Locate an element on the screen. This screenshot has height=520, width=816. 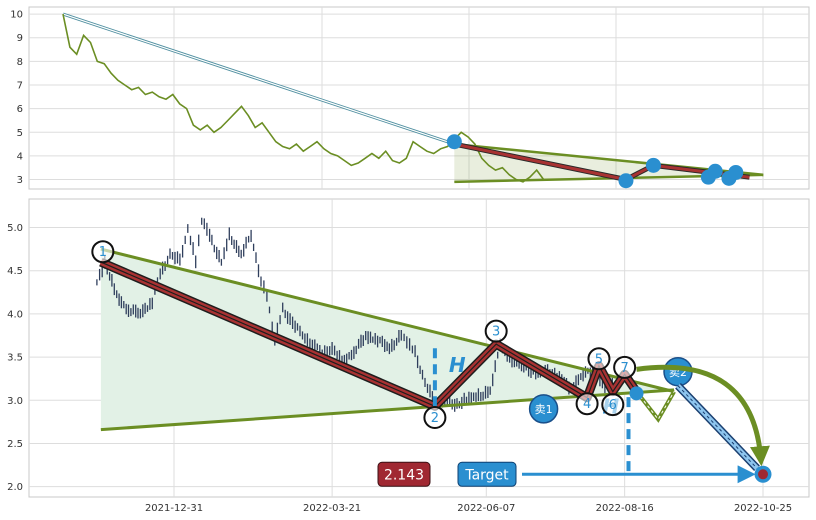
detail-y-tick-label: 3.0 is located at coordinates (15, 401).